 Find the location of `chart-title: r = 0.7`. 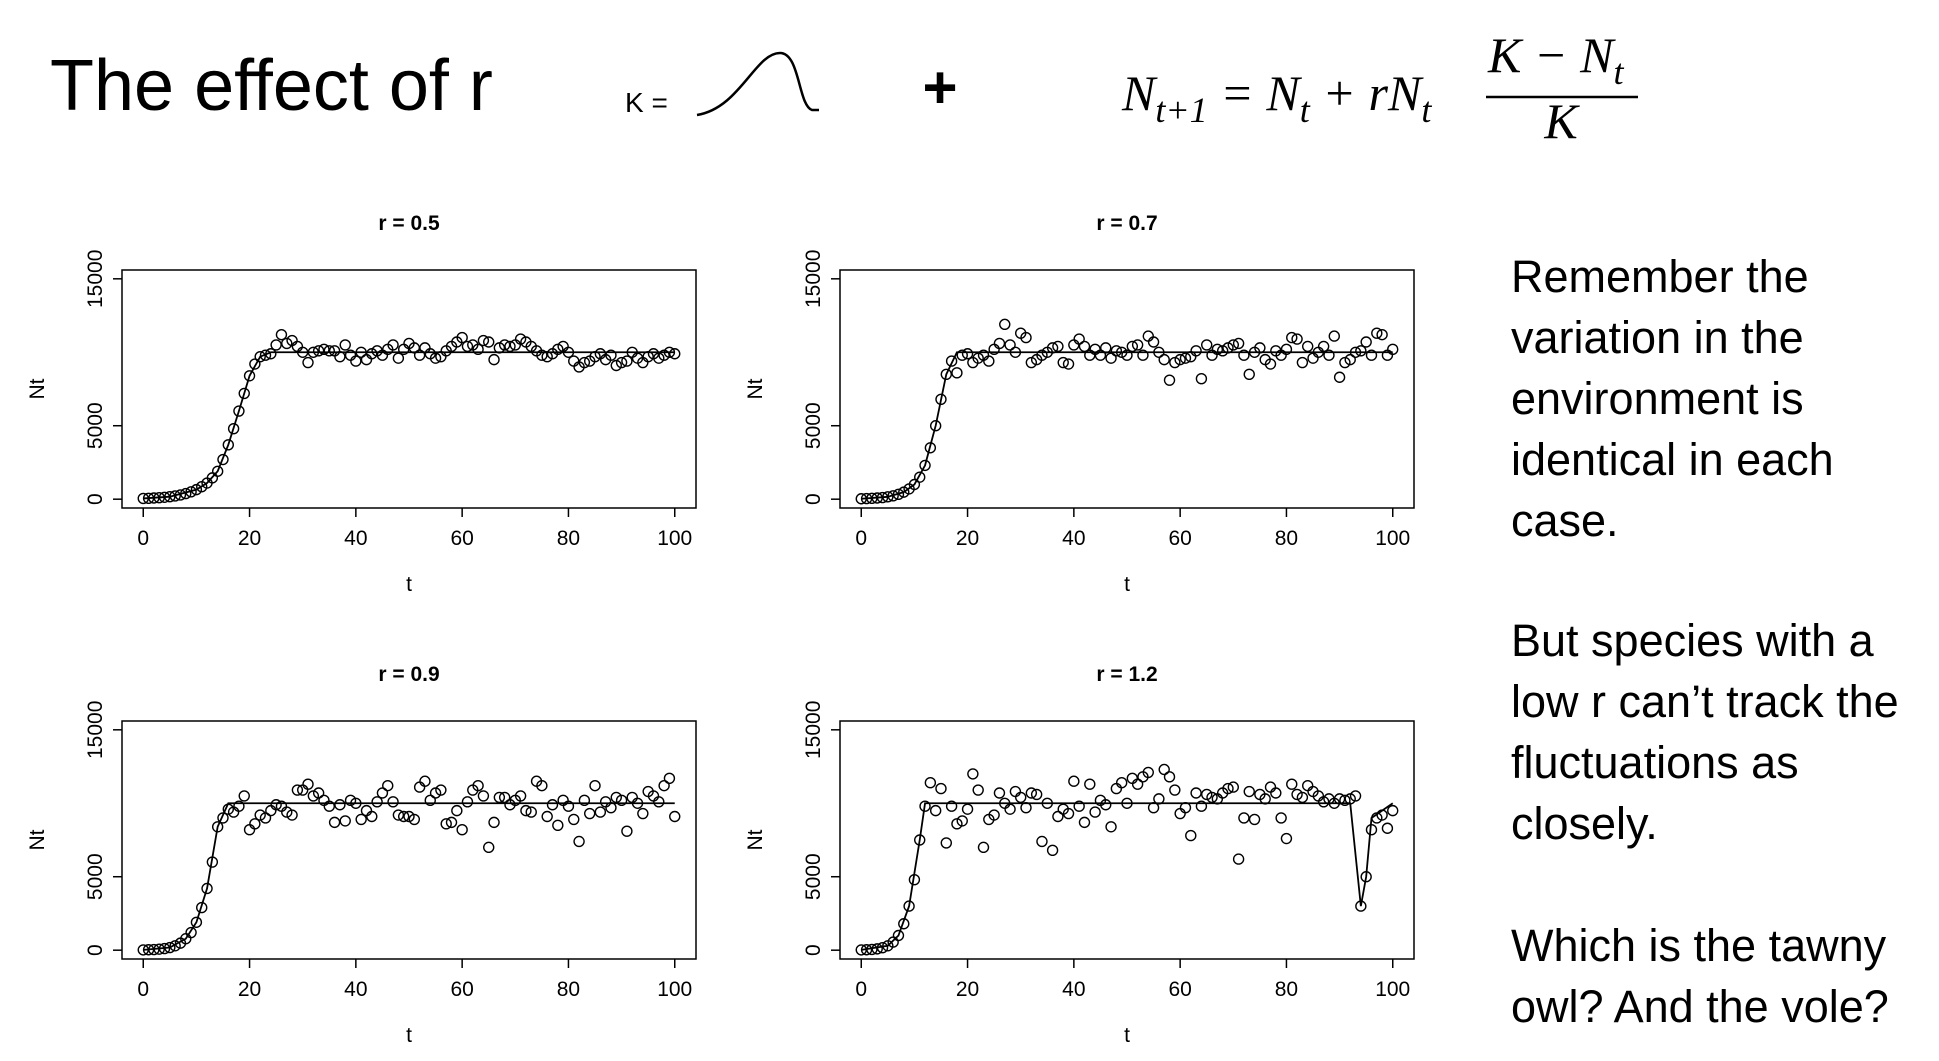

chart-title: r = 0.7 is located at coordinates (1126, 223).